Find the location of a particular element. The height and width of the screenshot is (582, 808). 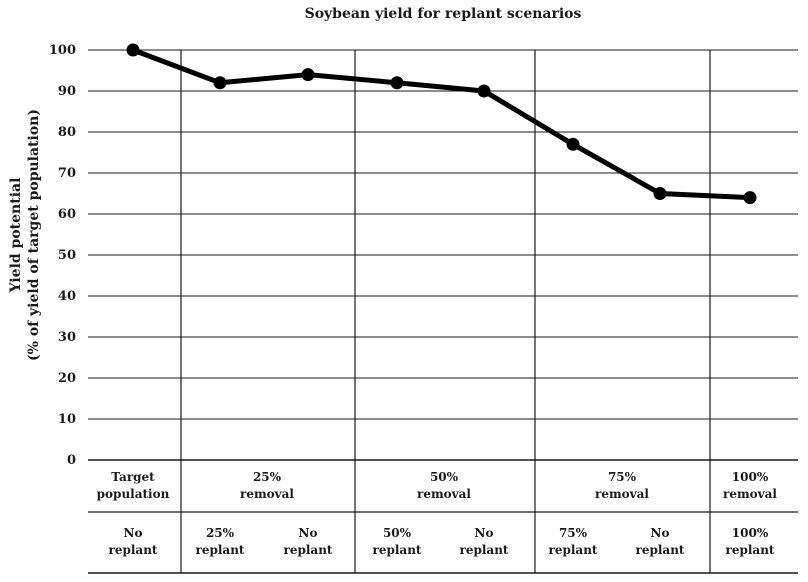

y-tick-label: 50 is located at coordinates (67, 255).